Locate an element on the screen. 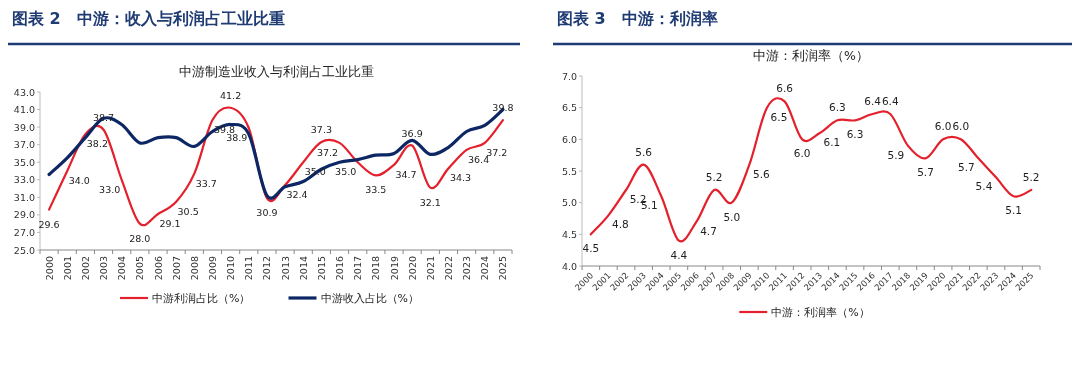 Image resolution: width=1080 pixels, height=377 pixels. x-tick-label: 2008 is located at coordinates (194, 268).